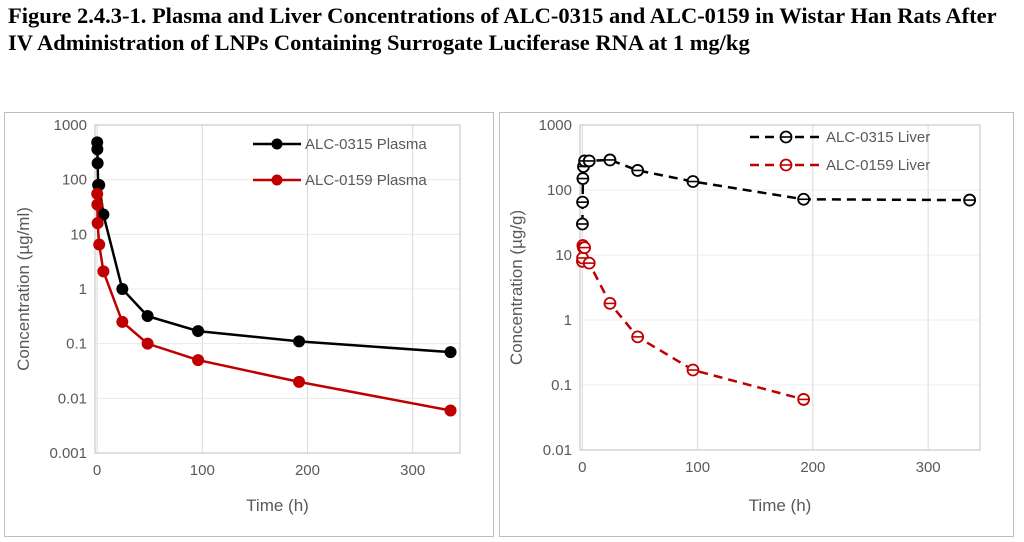  I want to click on legend: ALC-0315 Plasma ALC-0159 Plasma, so click(340, 162).